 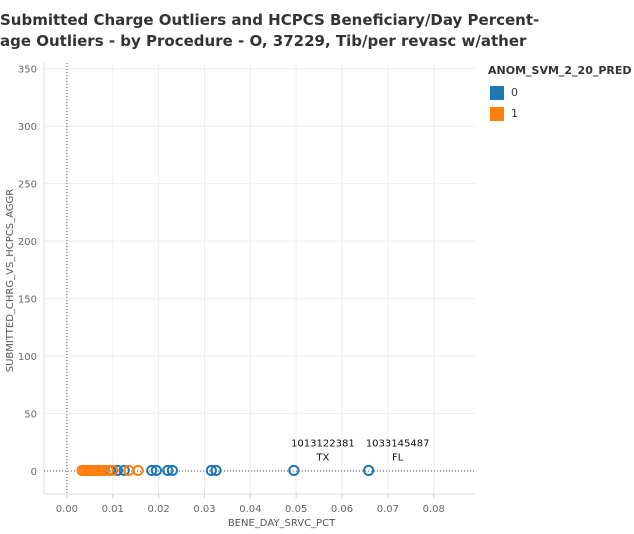 I want to click on legend-item-0: 0, so click(x=560, y=92).